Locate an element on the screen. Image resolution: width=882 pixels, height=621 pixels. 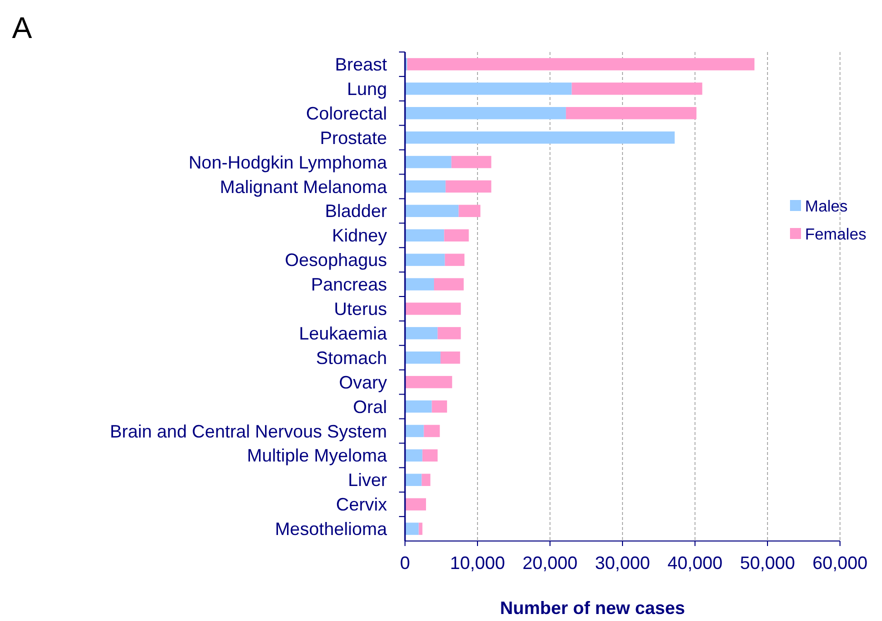
x-tick-label: 50,000 is located at coordinates (768, 563).